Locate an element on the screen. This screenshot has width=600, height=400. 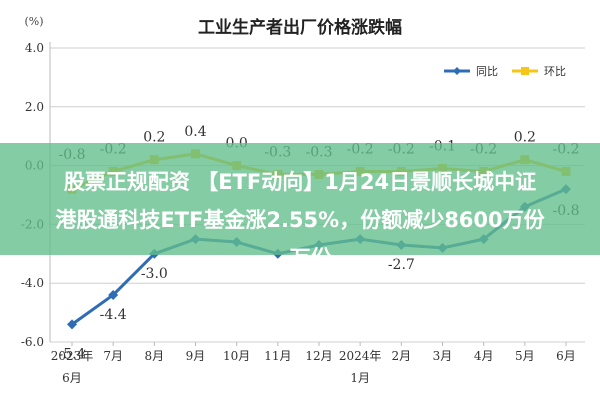
headline-line-2: 港股通科技ETF基金涨2.55%，份额减少8600万份 is located at coordinates (300, 220).